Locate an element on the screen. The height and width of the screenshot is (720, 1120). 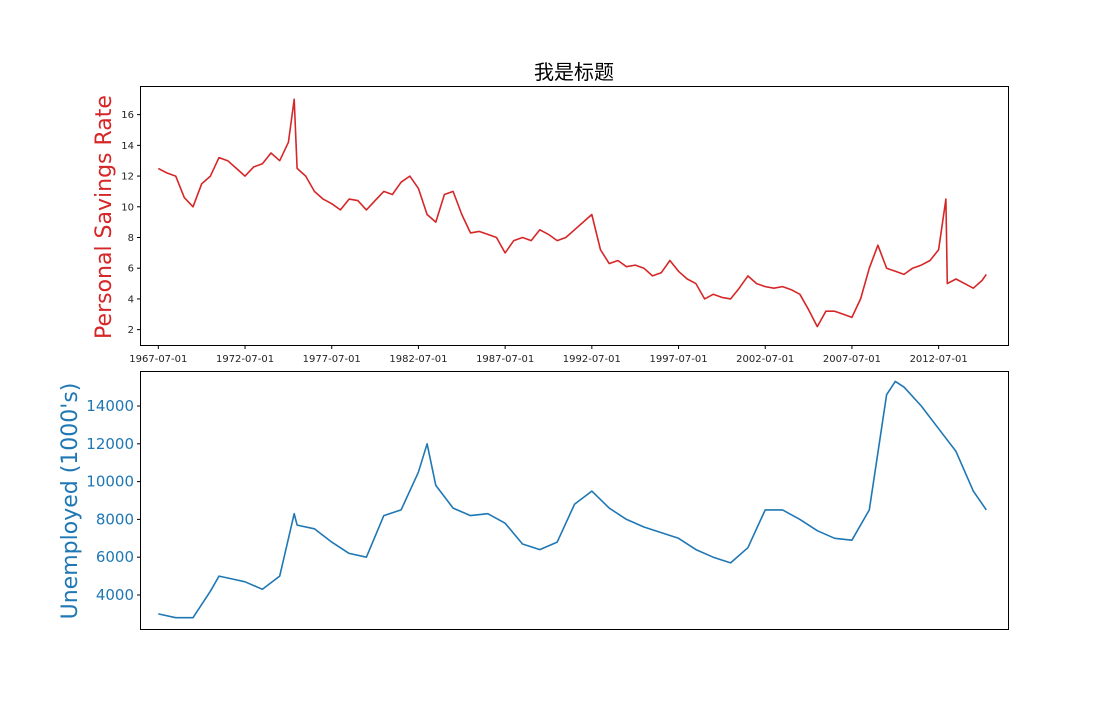
savings-rate-axis-label: Personal Savings Rate is located at coordinates (104, 217).